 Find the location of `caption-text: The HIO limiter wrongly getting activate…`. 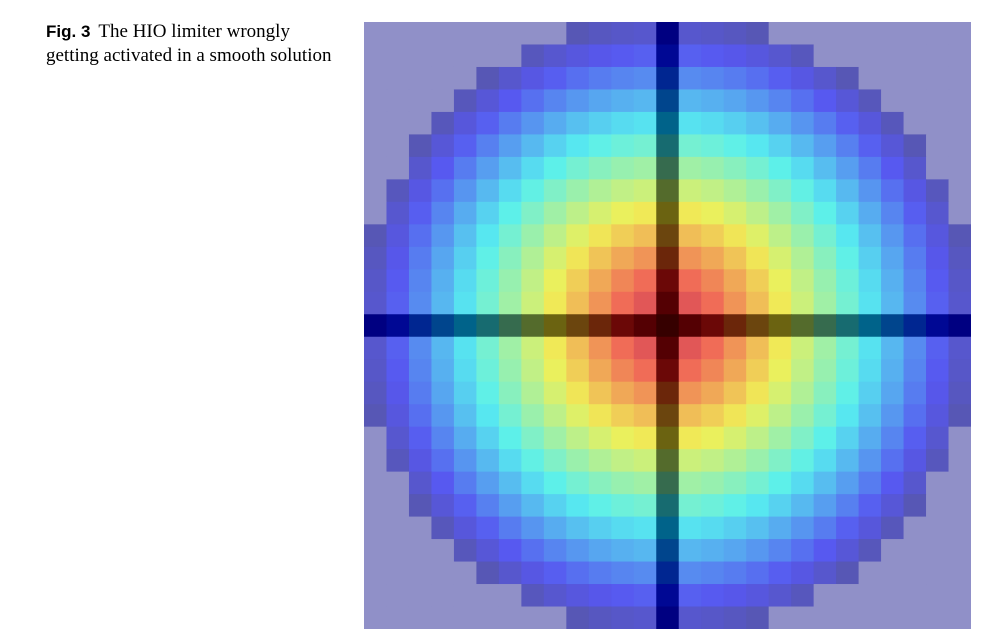

caption-text: The HIO limiter wrongly getting activate… is located at coordinates (189, 43).